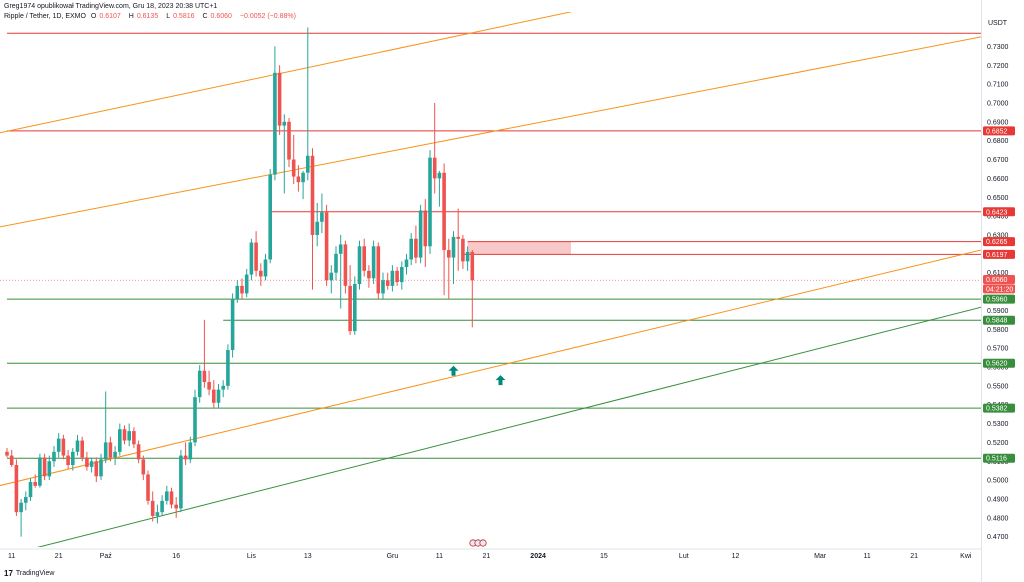 This screenshot has height=582, width=1024. What do you see at coordinates (996, 459) in the screenshot?
I see `price-label-text: 0.5116` at bounding box center [996, 459].